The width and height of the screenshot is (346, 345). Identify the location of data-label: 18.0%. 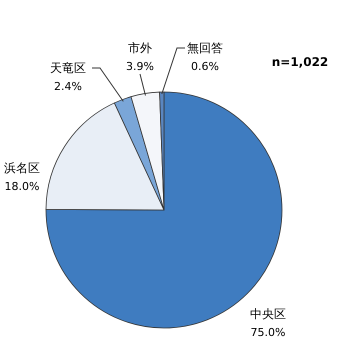
(22, 186).